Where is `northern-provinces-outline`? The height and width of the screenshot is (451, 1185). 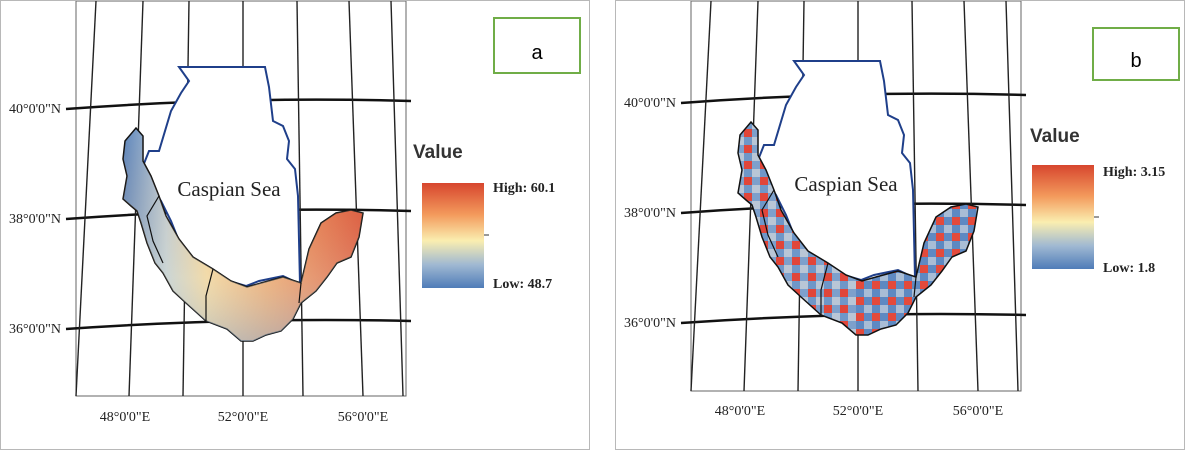
northern-provinces-outline is located at coordinates (858, 228).